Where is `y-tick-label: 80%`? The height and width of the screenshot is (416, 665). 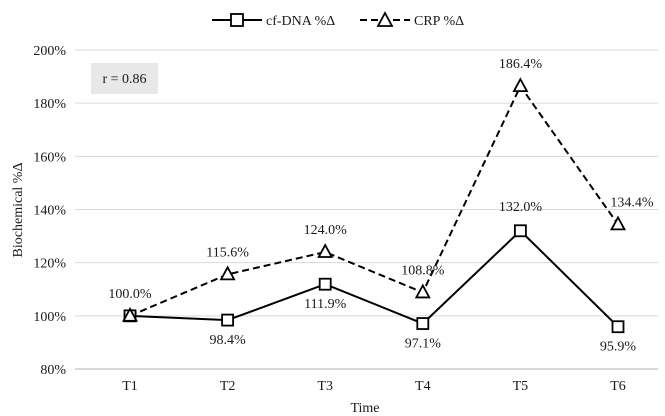
y-tick-label: 80% is located at coordinates (53, 370).